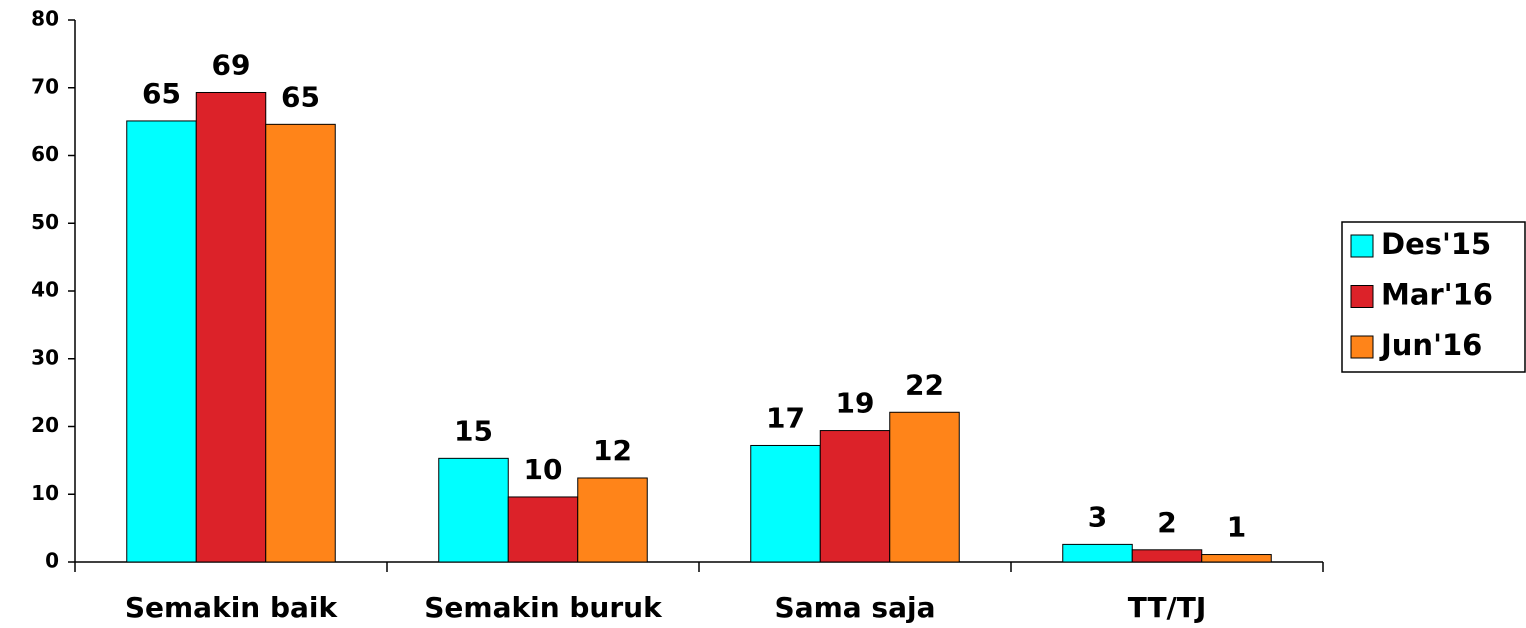  I want to click on y-tick-label: 30, so click(45, 357).